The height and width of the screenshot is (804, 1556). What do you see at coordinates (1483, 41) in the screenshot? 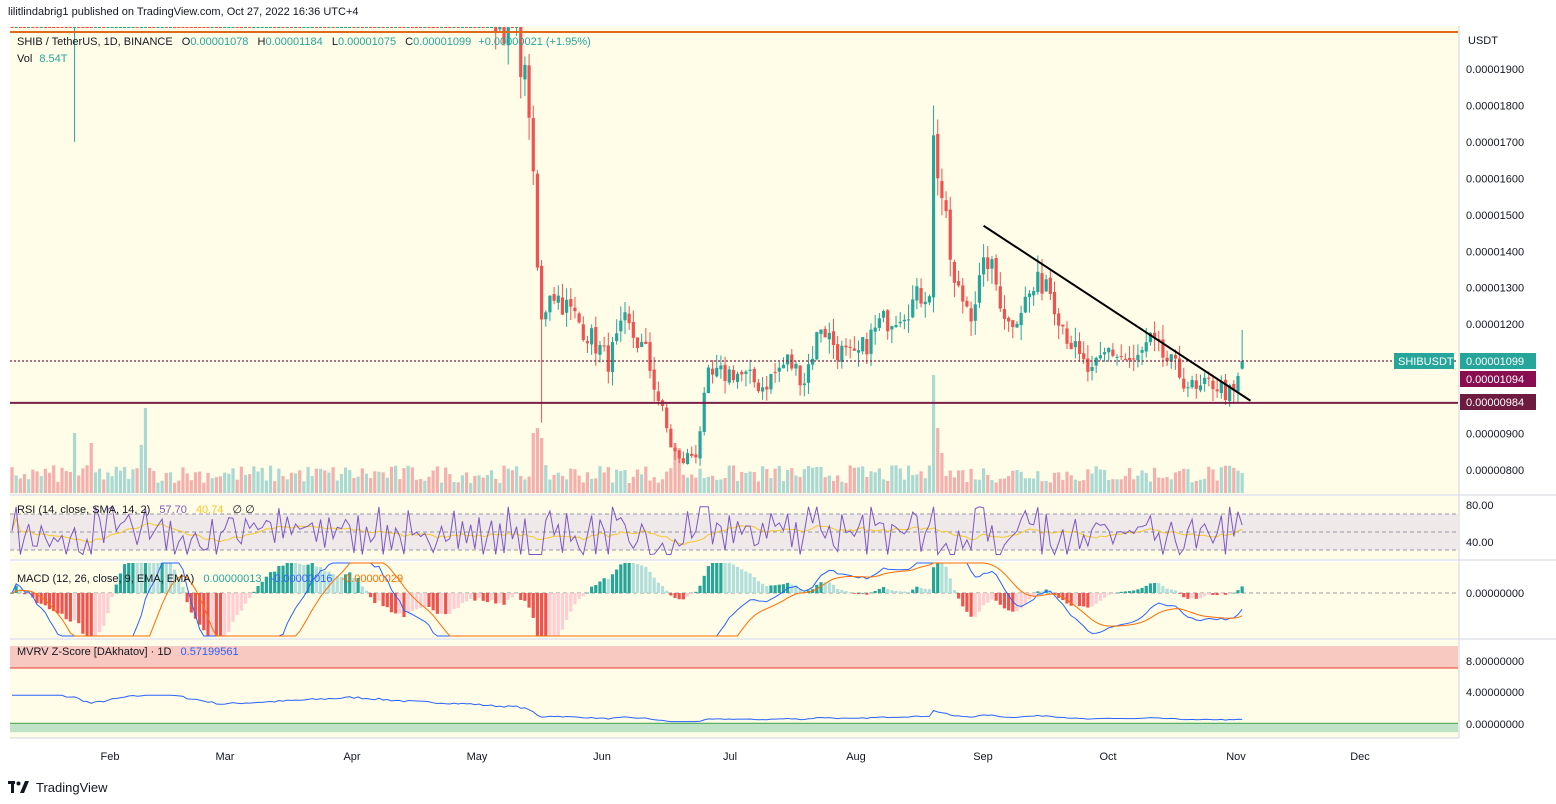
I see `price-axis-unit: USDT` at bounding box center [1483, 41].